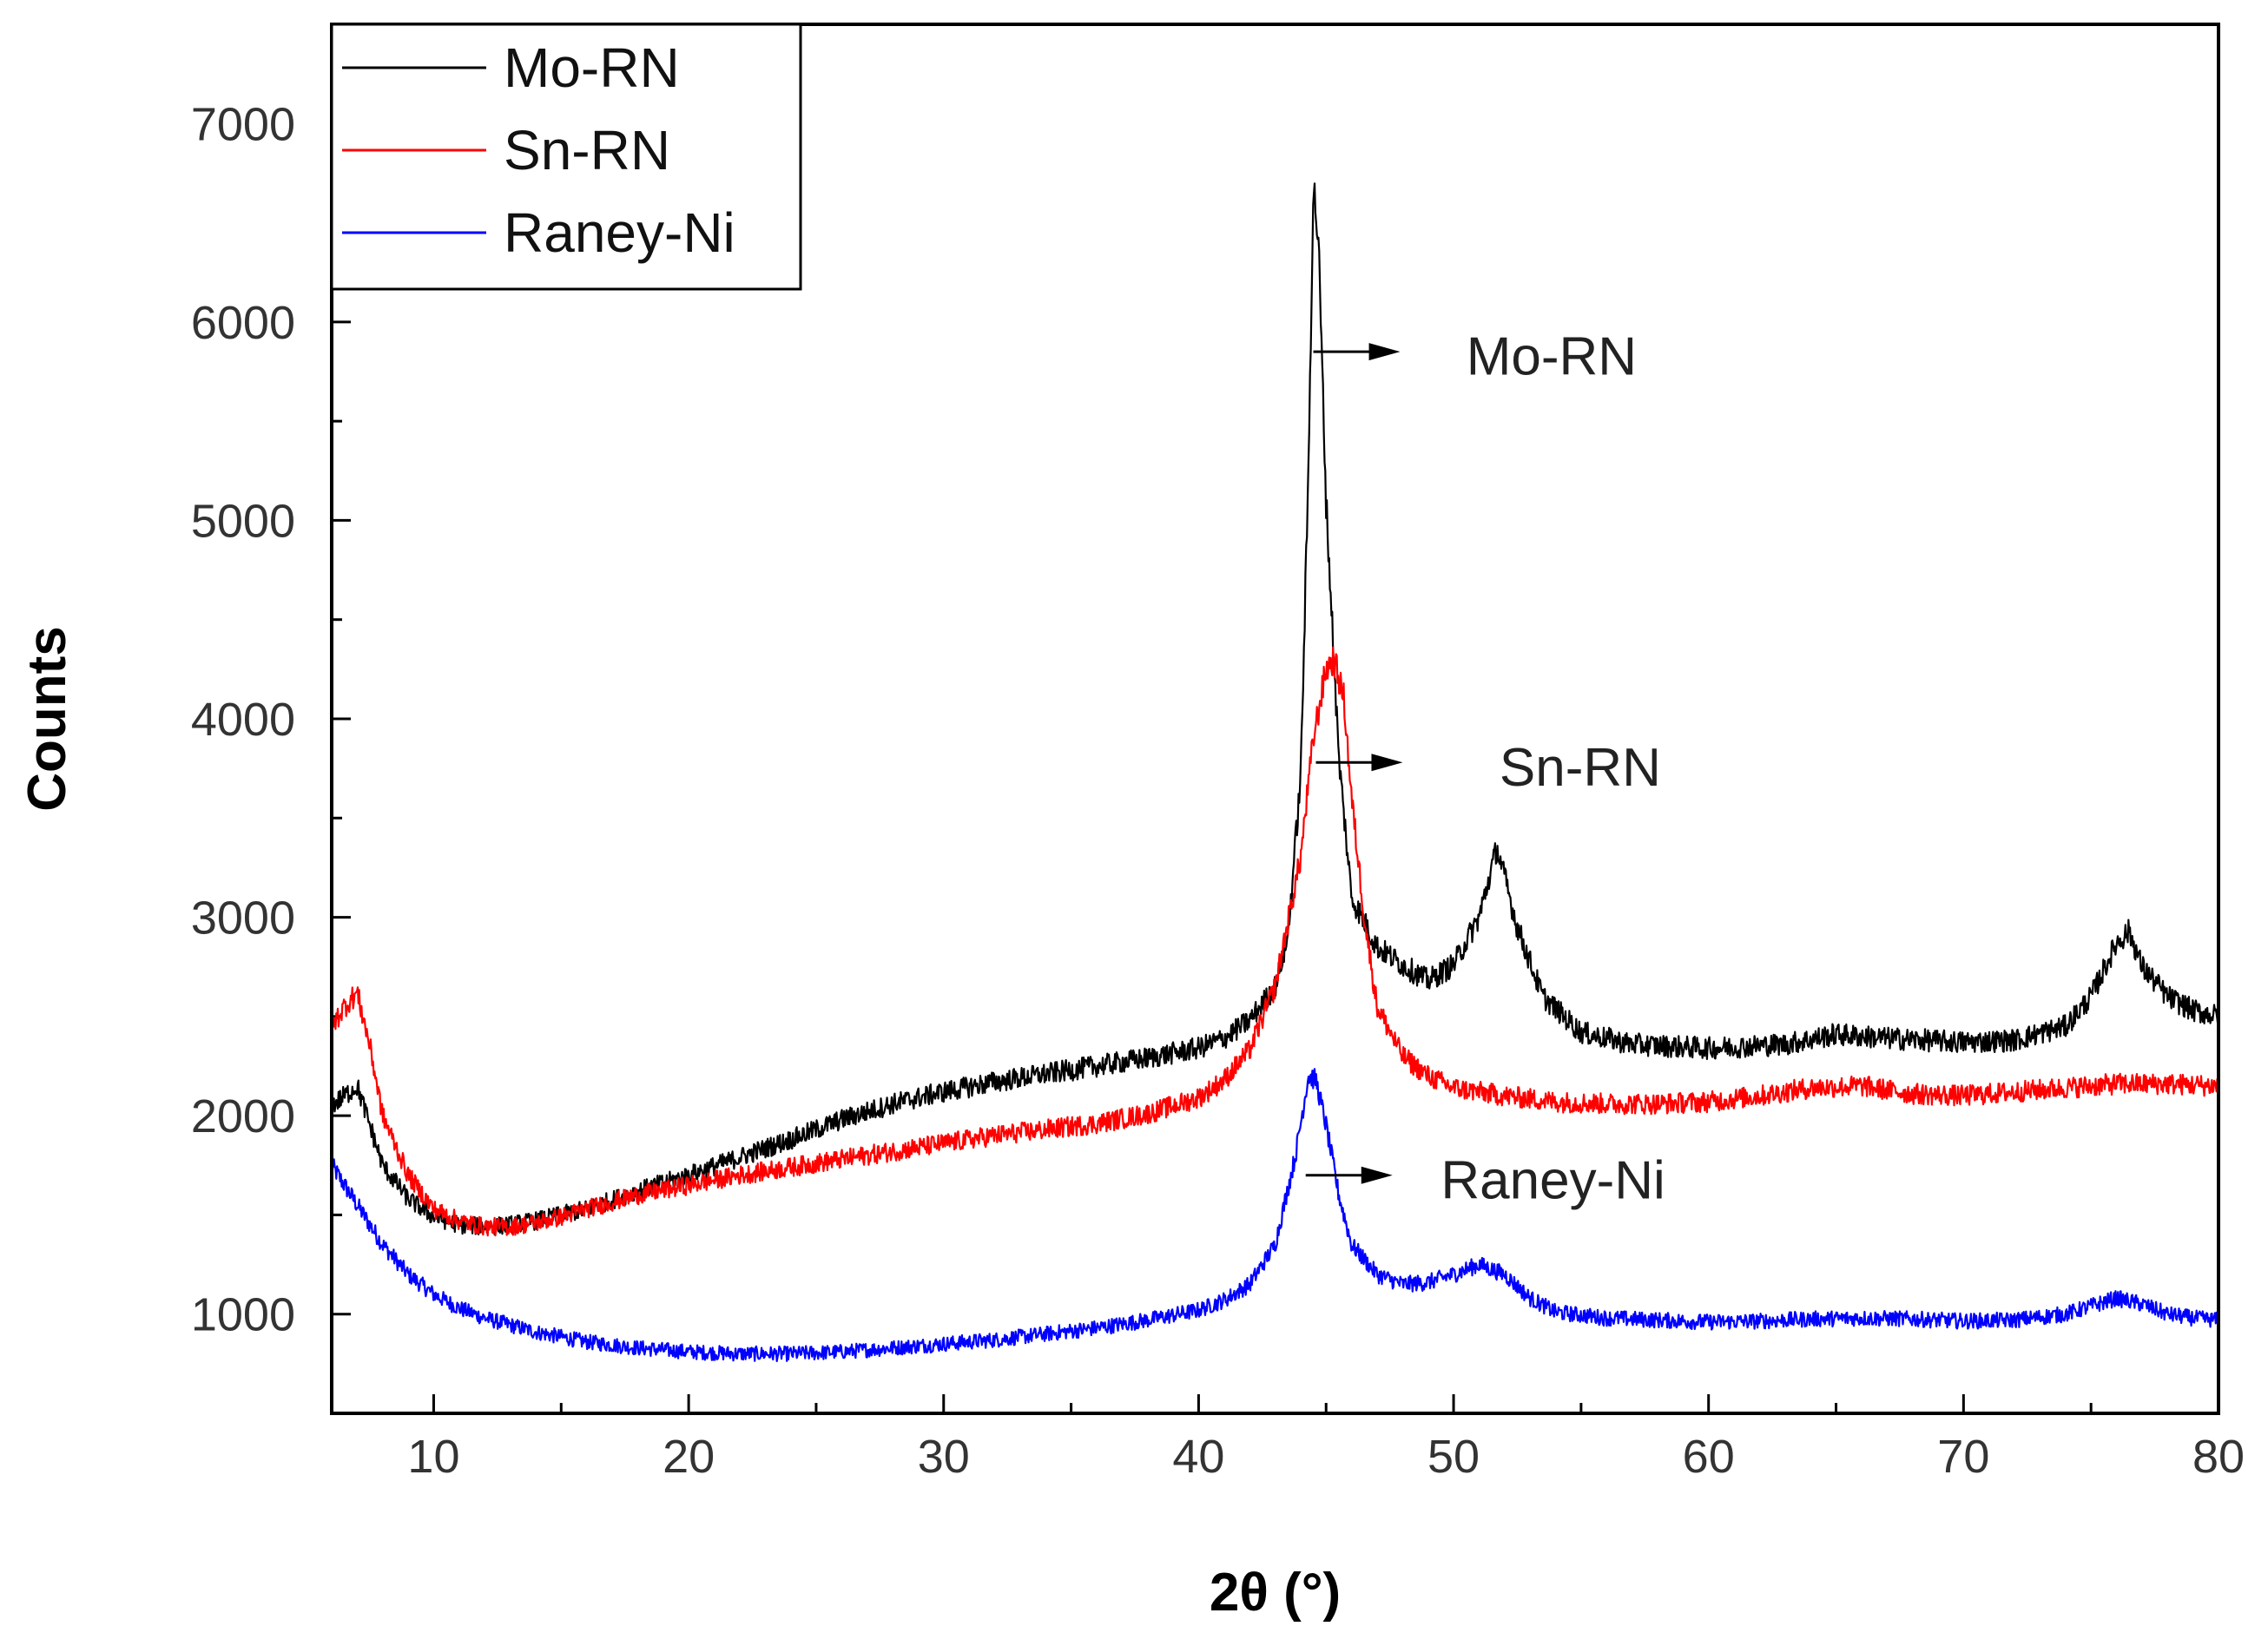  Describe the element at coordinates (47, 719) in the screenshot. I see `y-axis-label: Counts` at that location.